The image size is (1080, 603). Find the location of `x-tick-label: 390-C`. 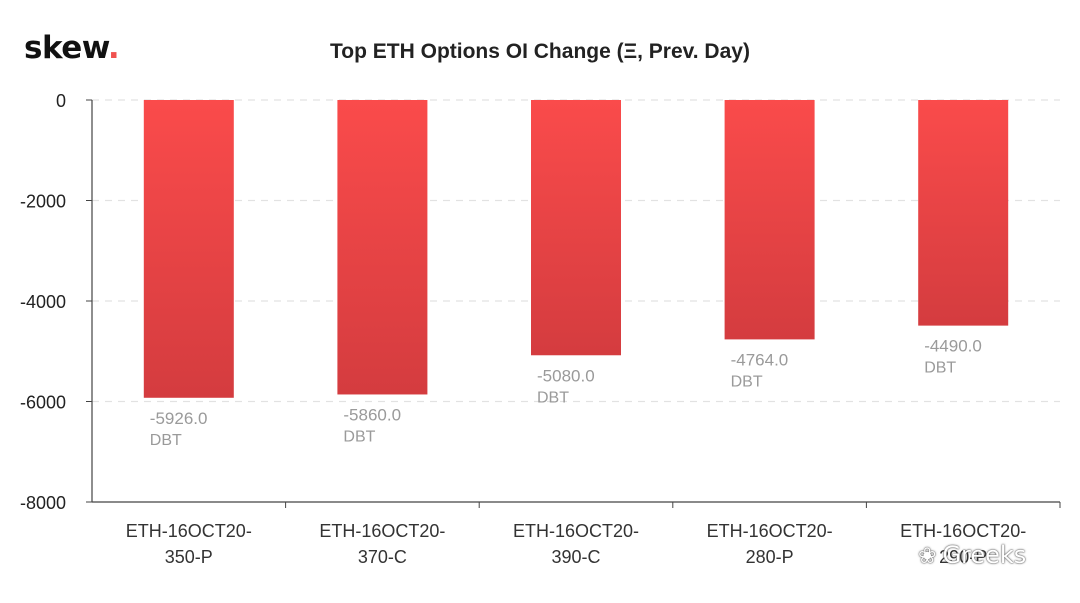

x-tick-label: 390-C is located at coordinates (575, 557).